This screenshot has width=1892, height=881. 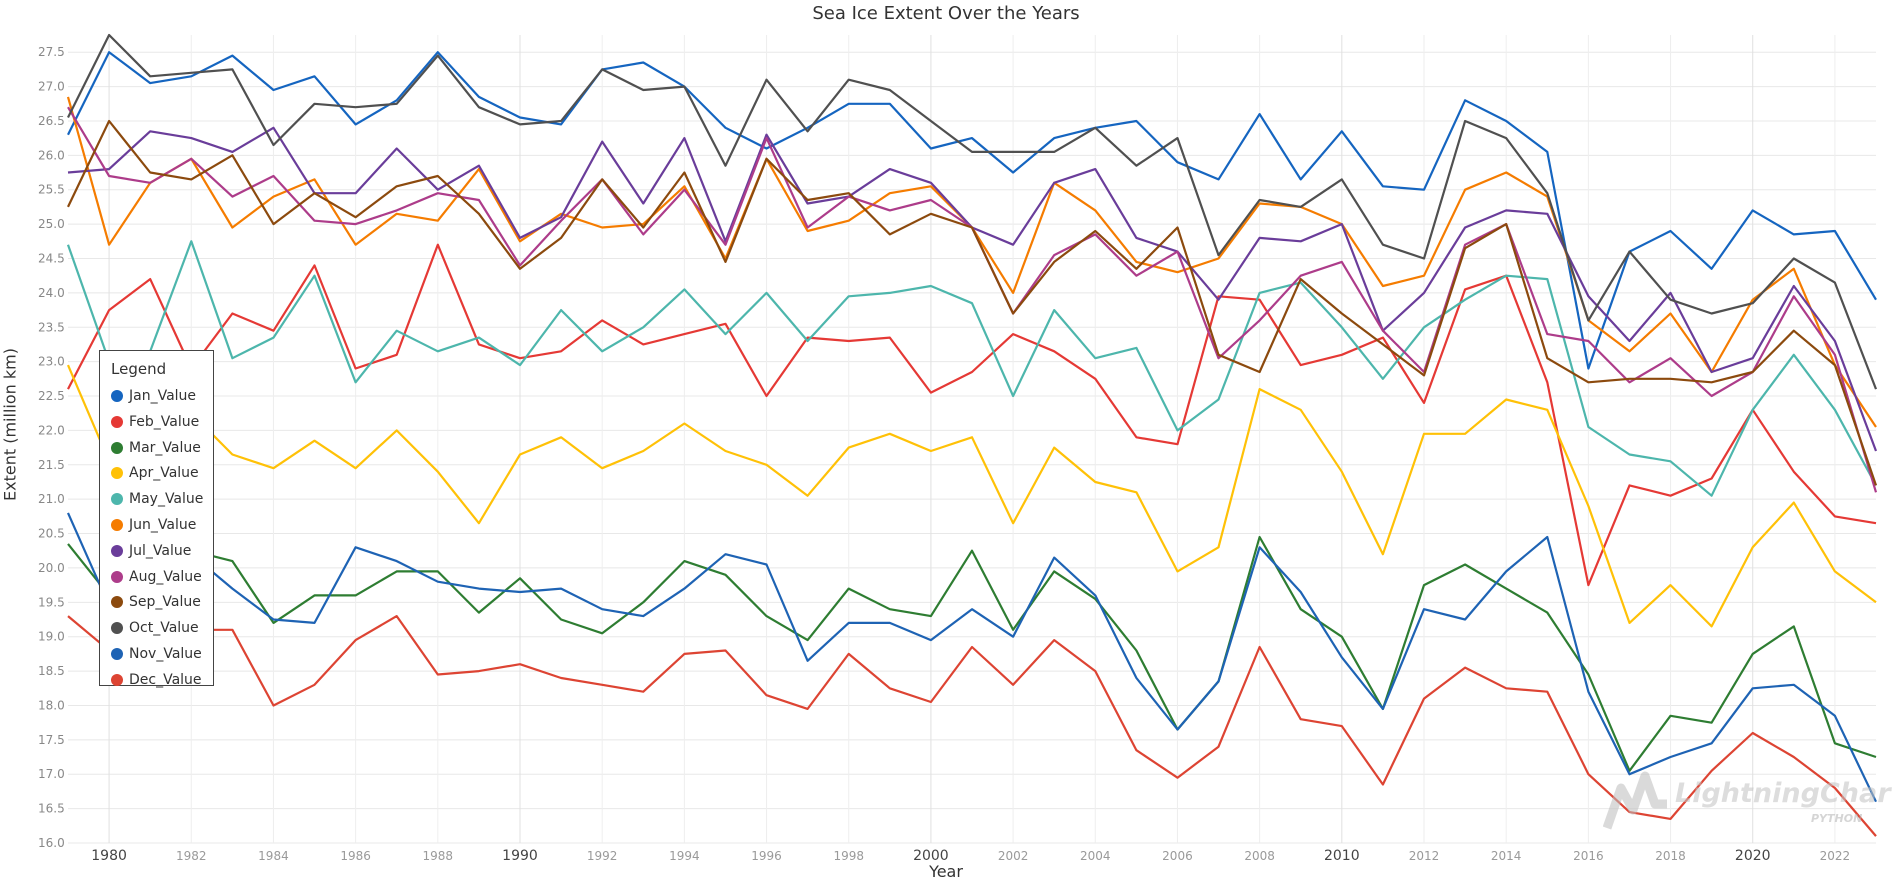 What do you see at coordinates (1670, 856) in the screenshot?
I see `x-tick-label-19: 2018` at bounding box center [1670, 856].